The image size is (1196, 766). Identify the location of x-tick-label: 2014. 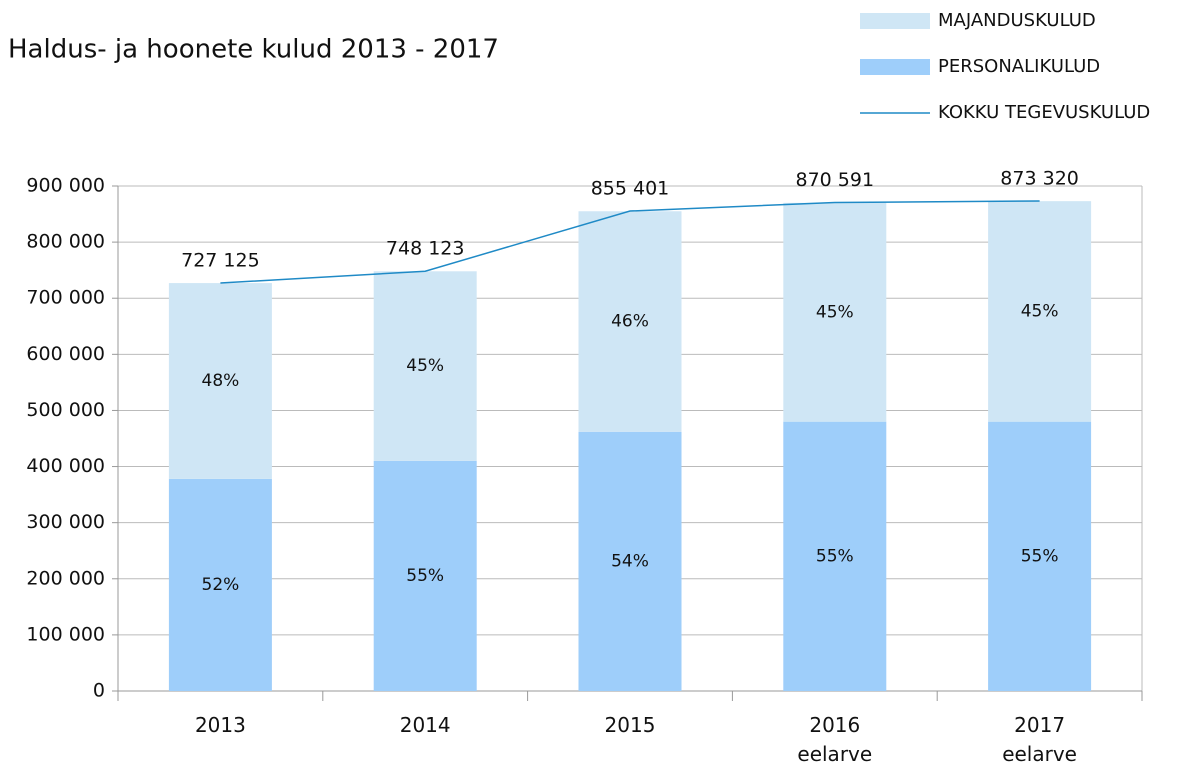
(425, 725).